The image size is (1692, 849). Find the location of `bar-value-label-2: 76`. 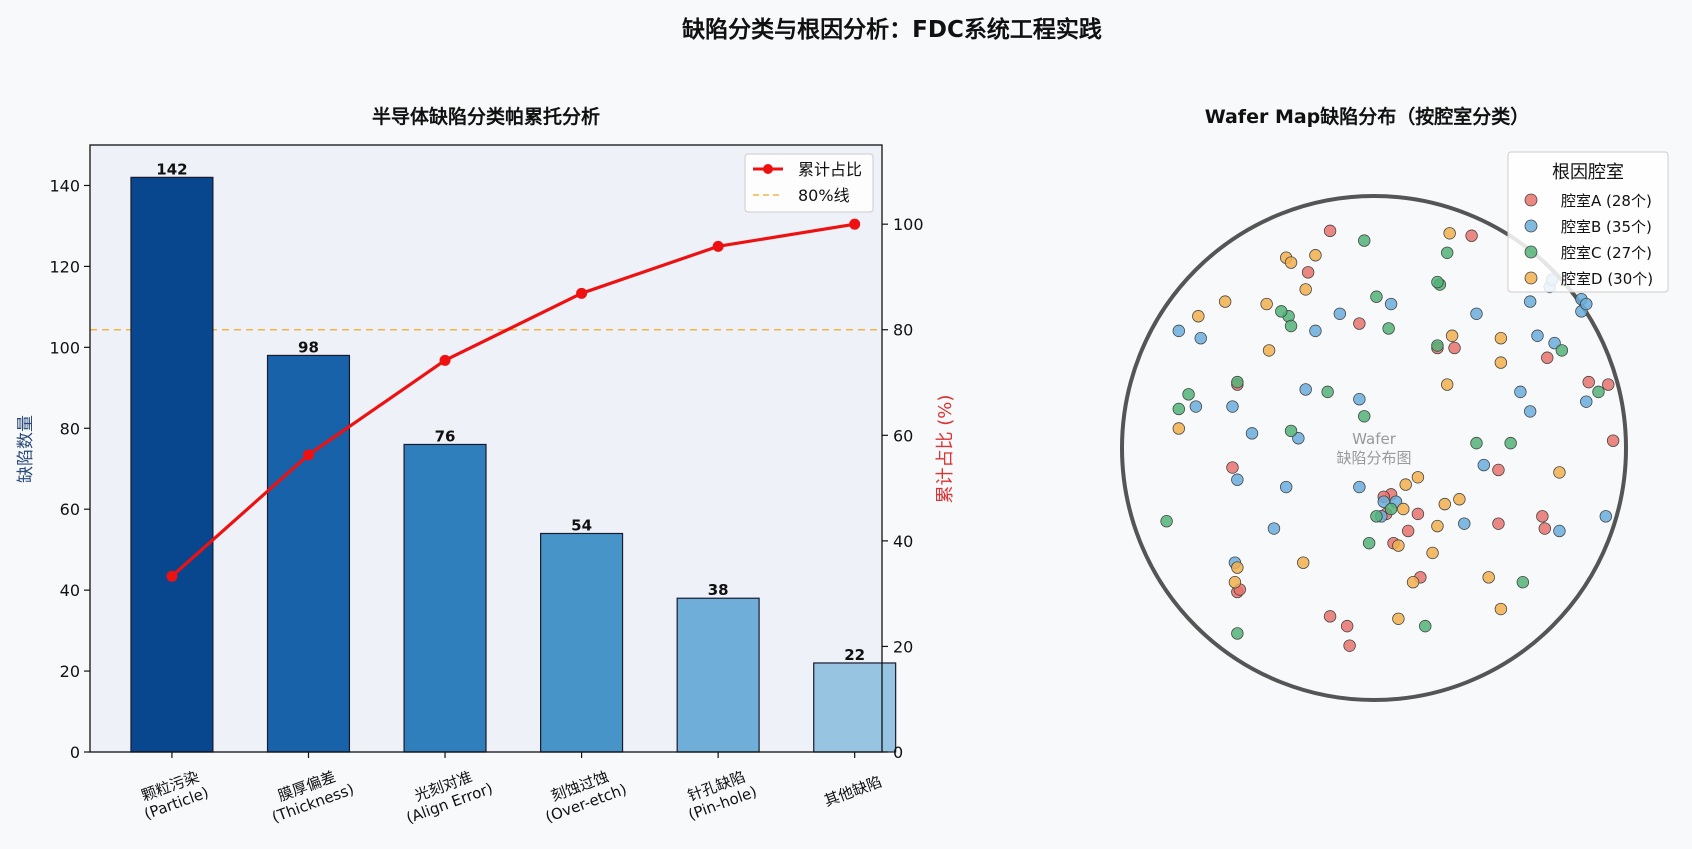

bar-value-label-2: 76 is located at coordinates (445, 436).